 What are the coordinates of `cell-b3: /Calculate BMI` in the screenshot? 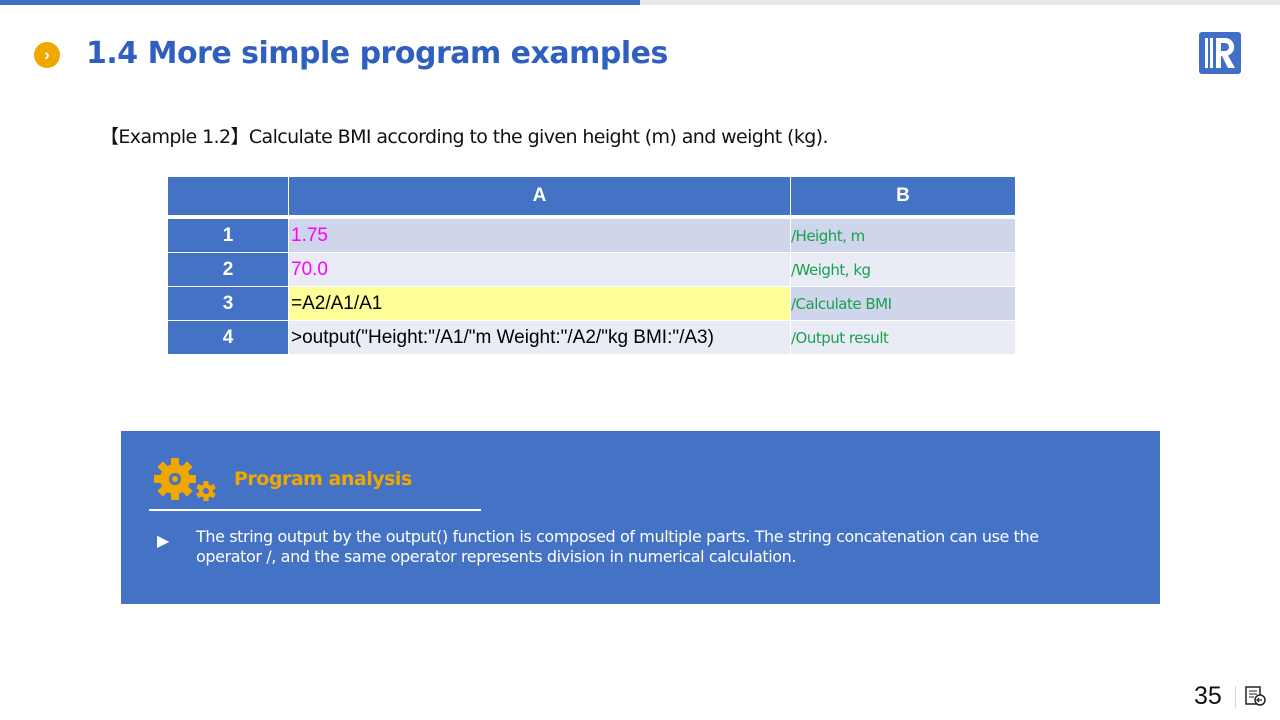 It's located at (903, 303).